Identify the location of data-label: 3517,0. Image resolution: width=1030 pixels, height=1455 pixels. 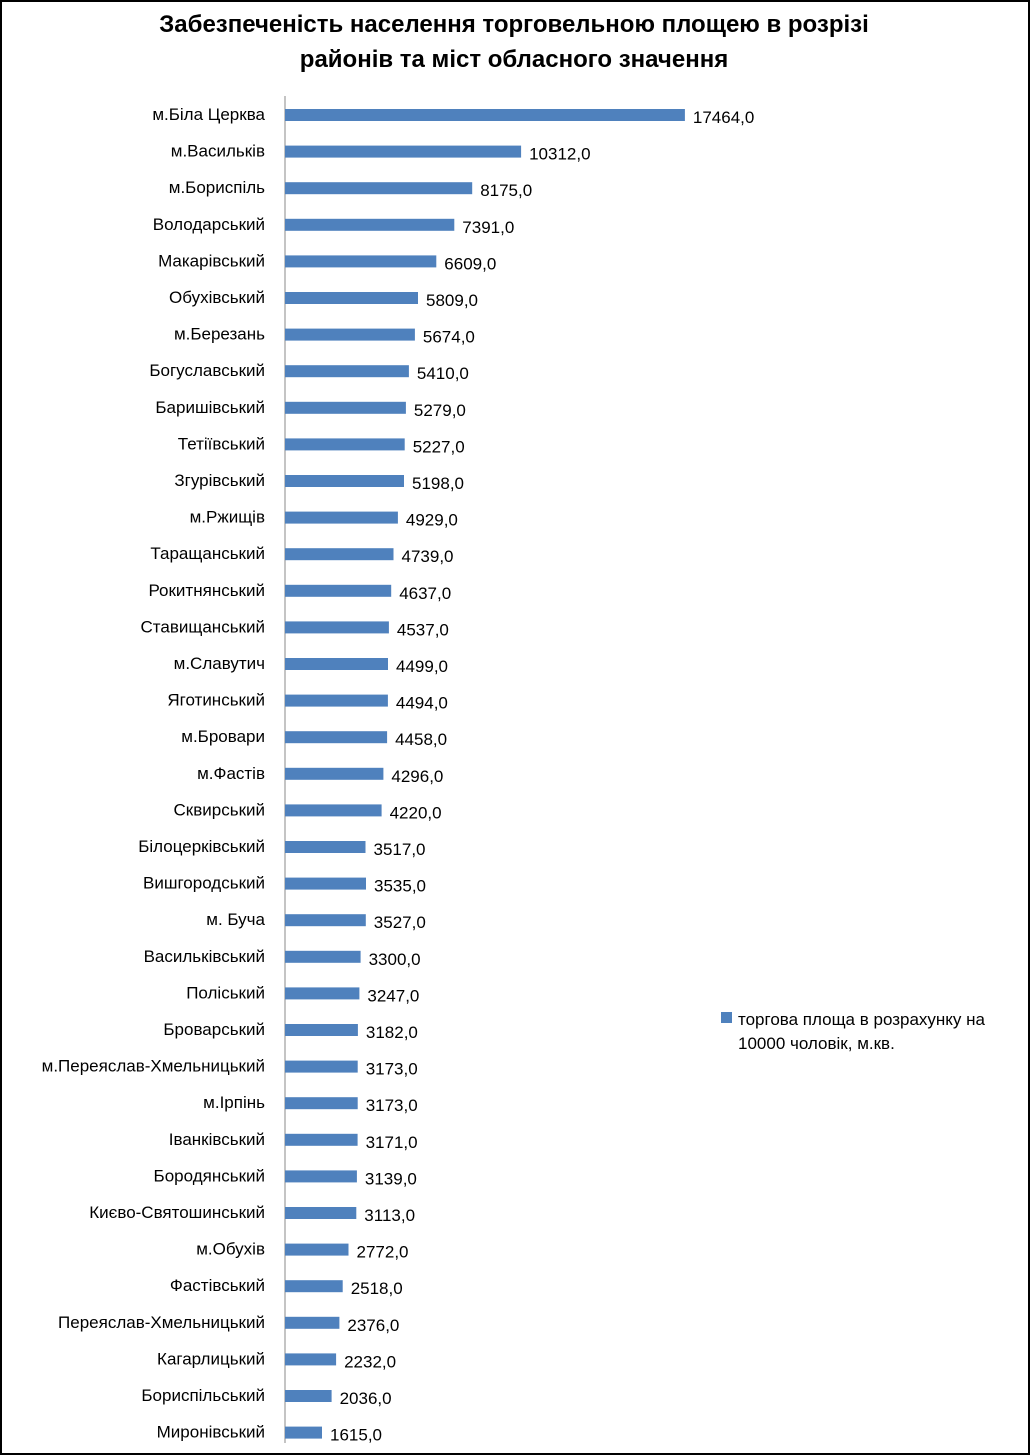
(400, 849).